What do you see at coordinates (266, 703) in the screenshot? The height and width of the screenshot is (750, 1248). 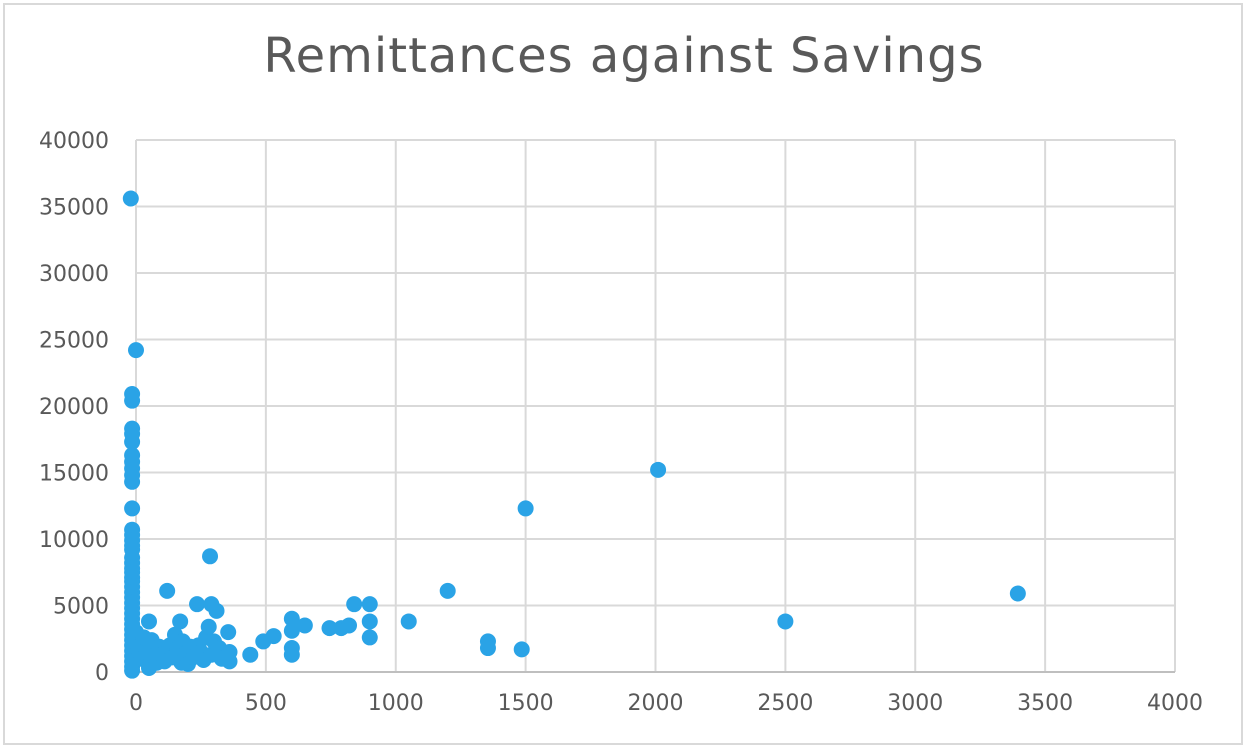 I see `x-tick-label: 500` at bounding box center [266, 703].